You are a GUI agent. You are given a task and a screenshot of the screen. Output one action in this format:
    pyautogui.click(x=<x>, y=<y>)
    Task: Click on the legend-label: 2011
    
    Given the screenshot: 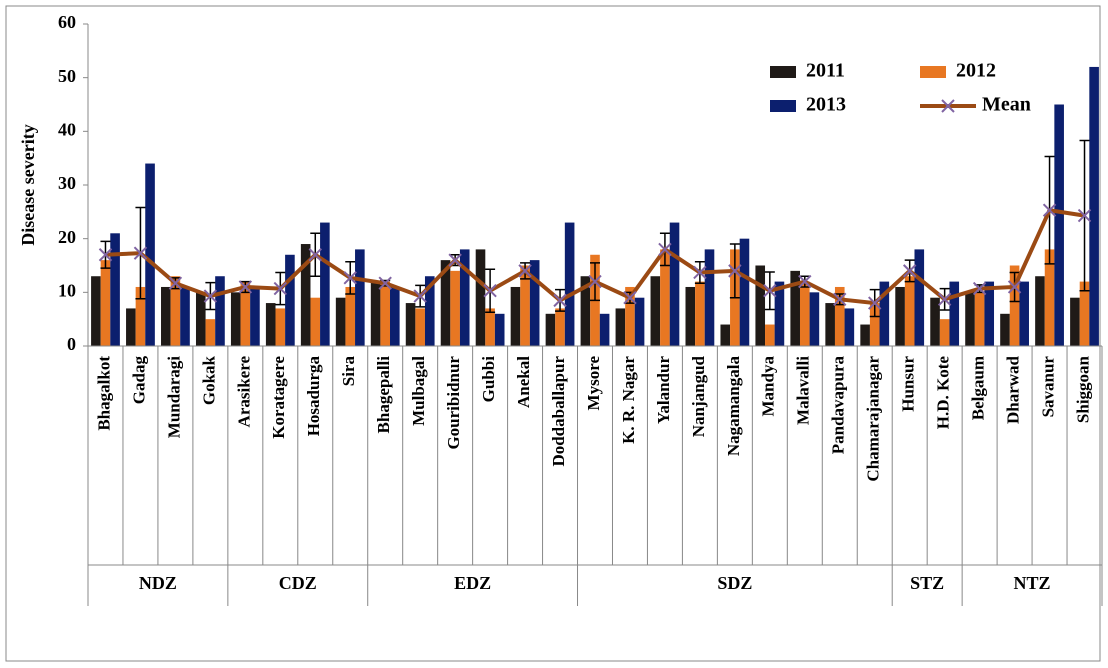 What is the action you would take?
    pyautogui.click(x=825, y=71)
    